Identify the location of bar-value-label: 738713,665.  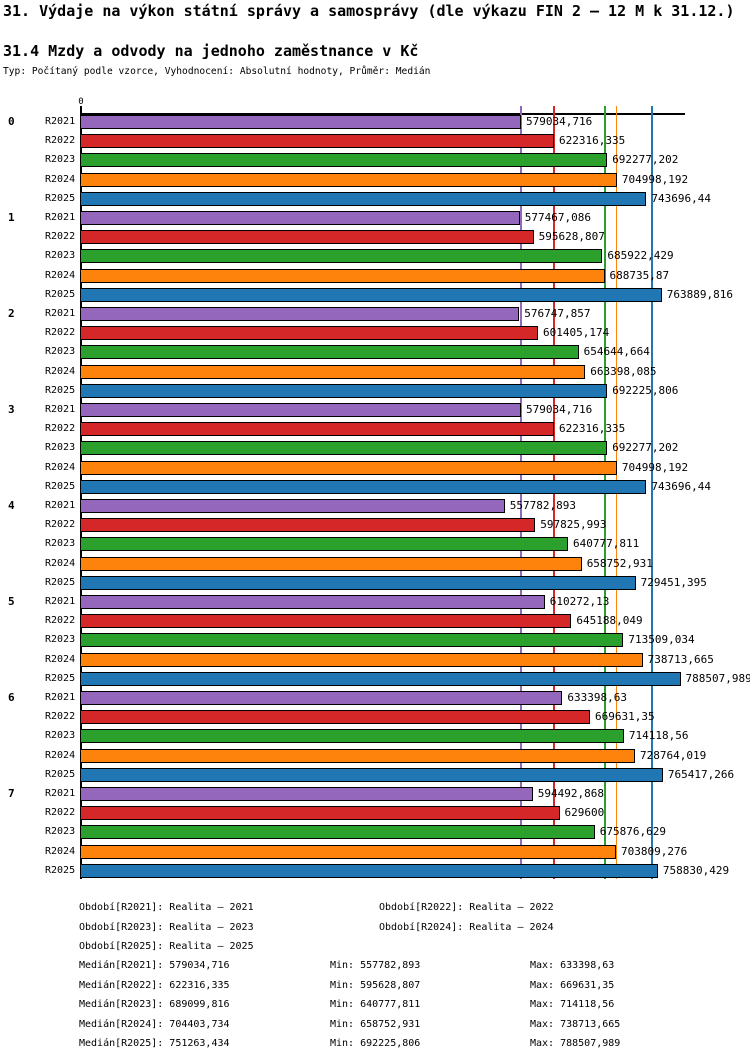
(680, 659).